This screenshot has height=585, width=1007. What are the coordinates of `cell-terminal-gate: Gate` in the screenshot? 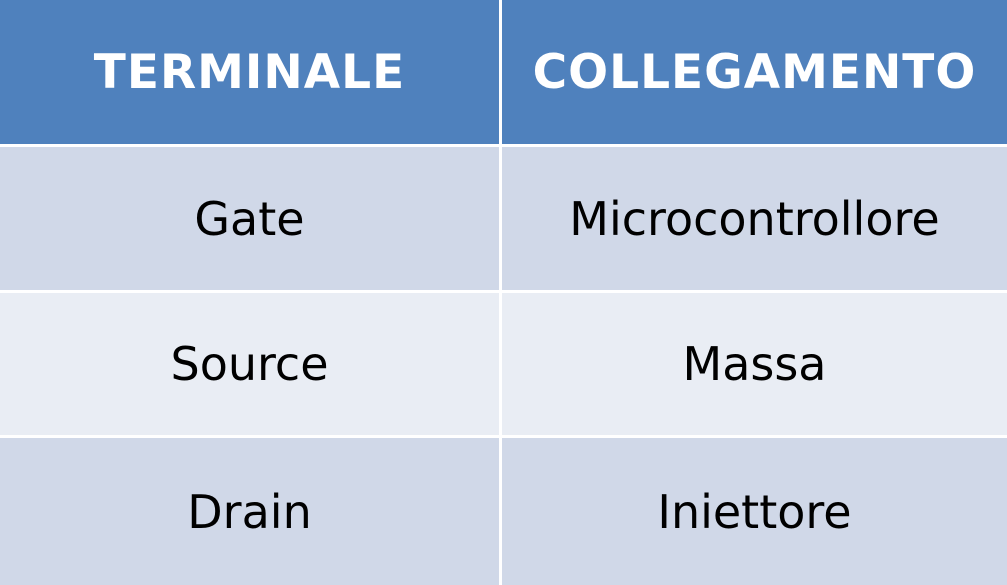 It's located at (251, 220).